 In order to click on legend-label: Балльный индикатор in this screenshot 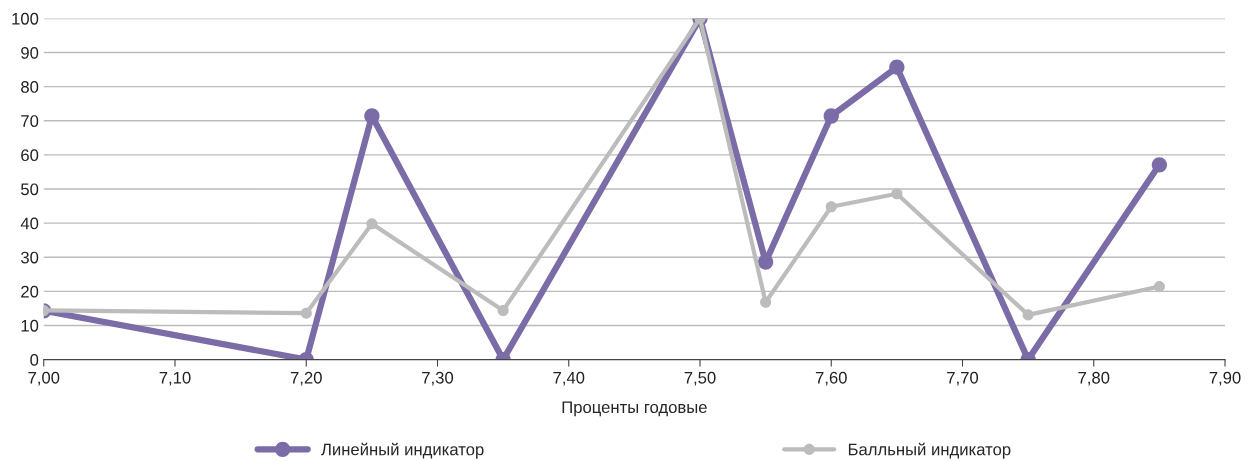, I will do `click(929, 450)`.